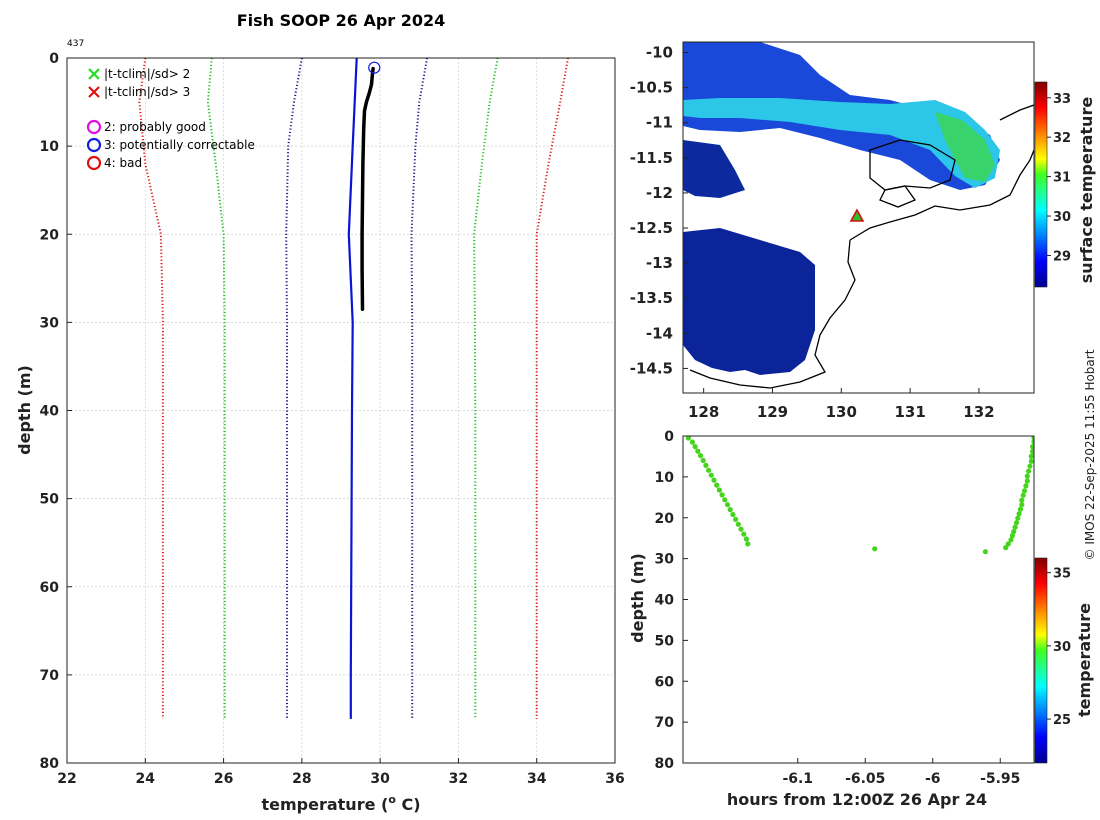 This screenshot has height=820, width=1100. I want to click on time-y-tick-label-70: 70, so click(665, 723).